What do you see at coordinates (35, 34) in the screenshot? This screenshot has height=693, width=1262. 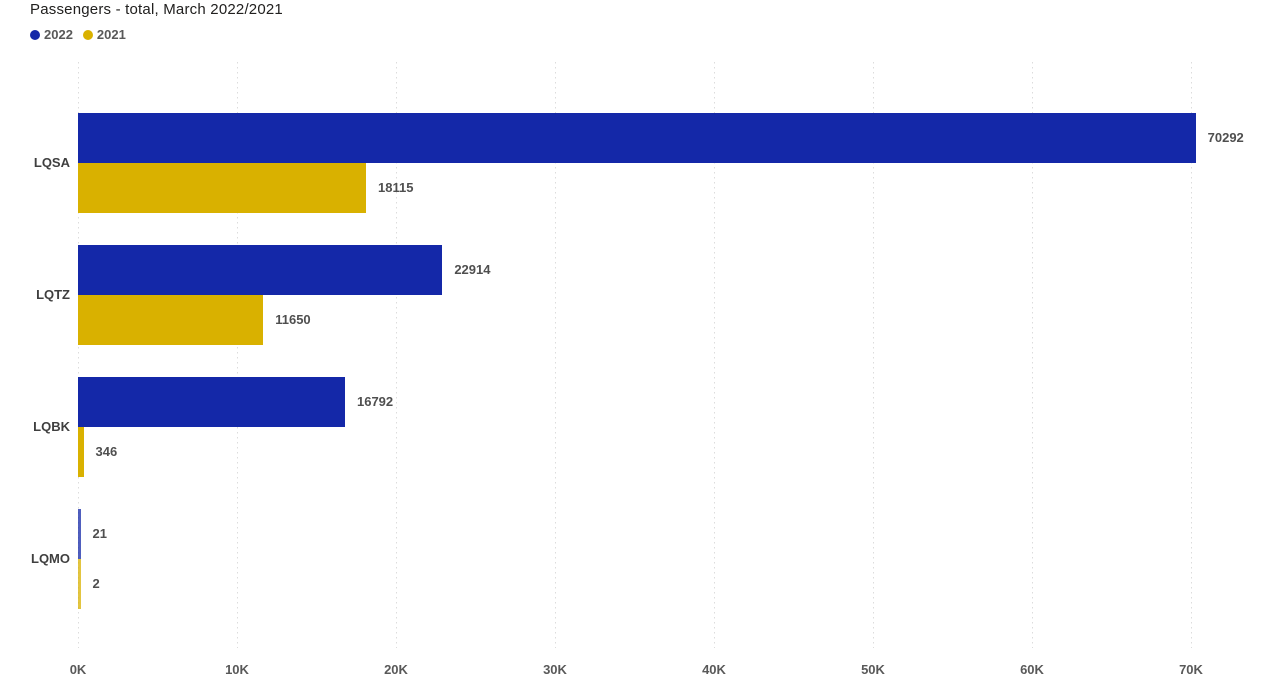 I see `legend-dot-2022-icon` at bounding box center [35, 34].